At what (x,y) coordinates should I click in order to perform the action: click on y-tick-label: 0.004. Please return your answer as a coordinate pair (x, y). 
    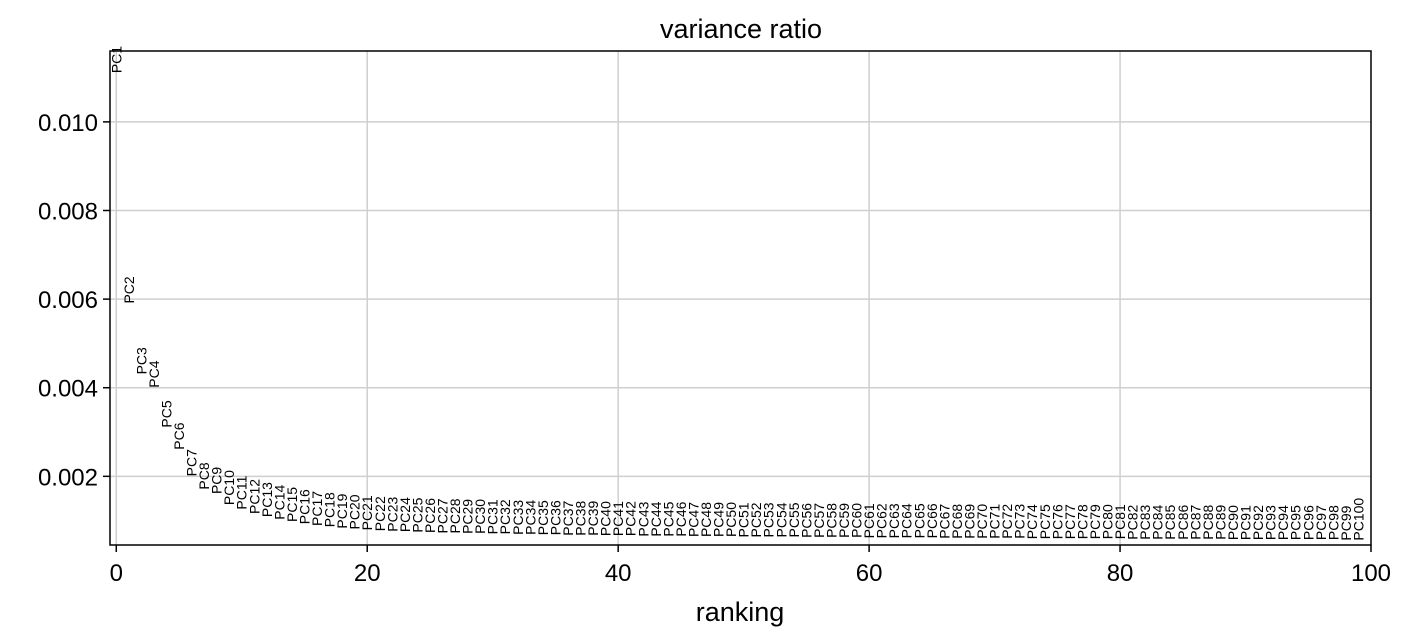
    Looking at the image, I should click on (68, 389).